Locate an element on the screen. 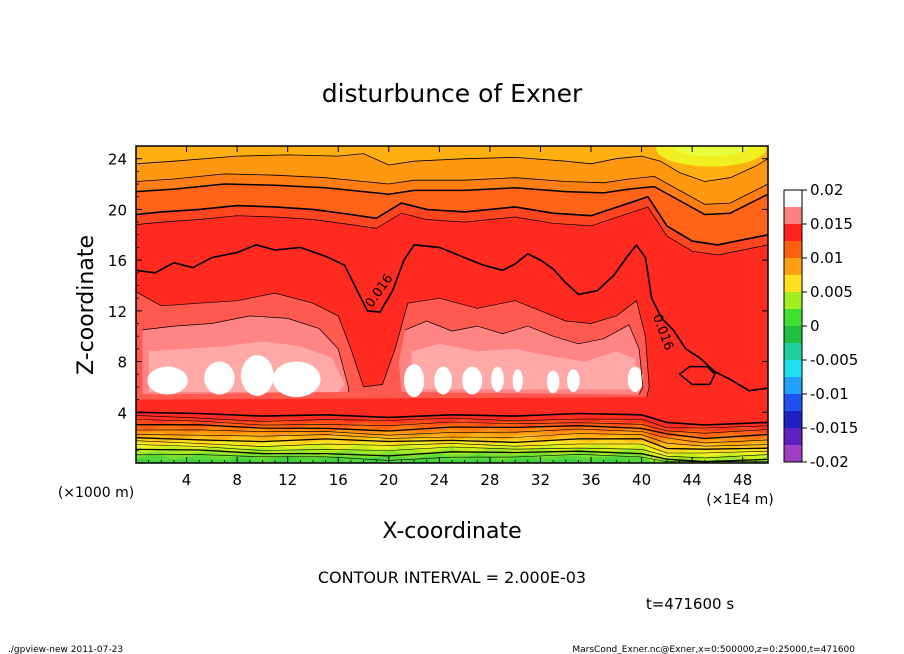 Image resolution: width=904 pixels, height=654 pixels. x-tick-label: 32 is located at coordinates (540, 480).